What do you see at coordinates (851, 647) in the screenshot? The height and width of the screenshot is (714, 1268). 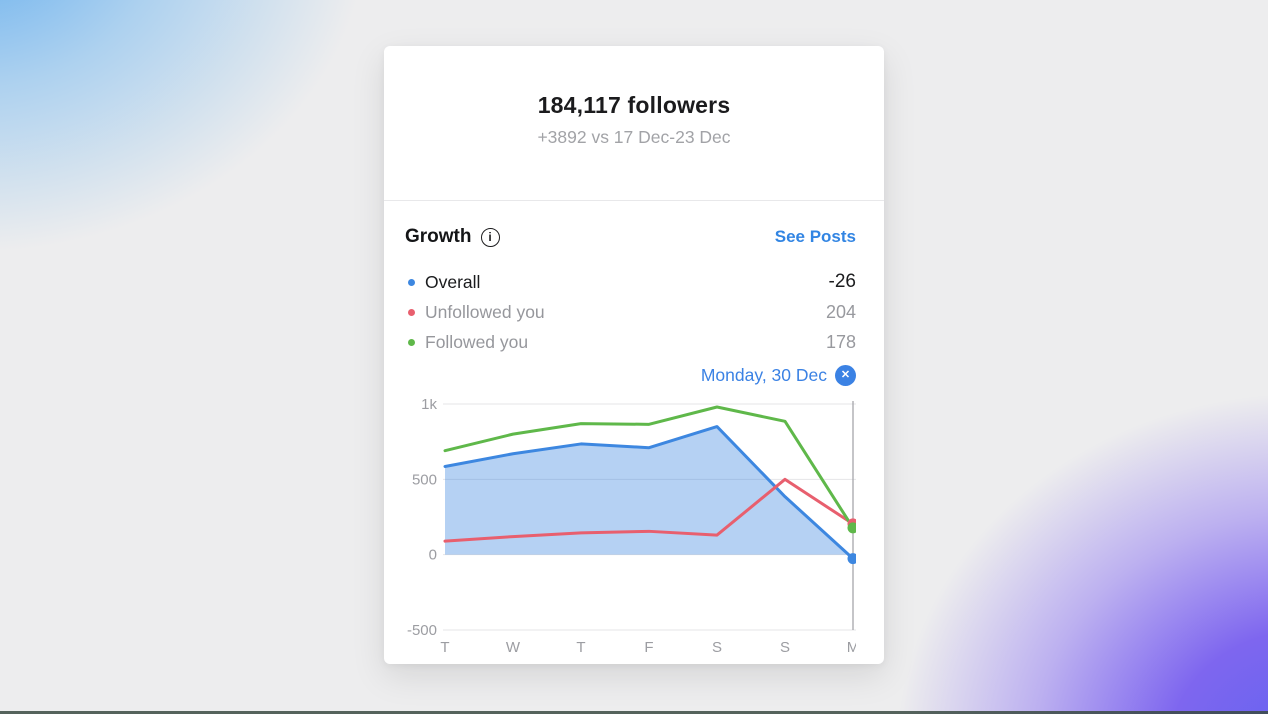 I see `svg-text: M` at bounding box center [851, 647].